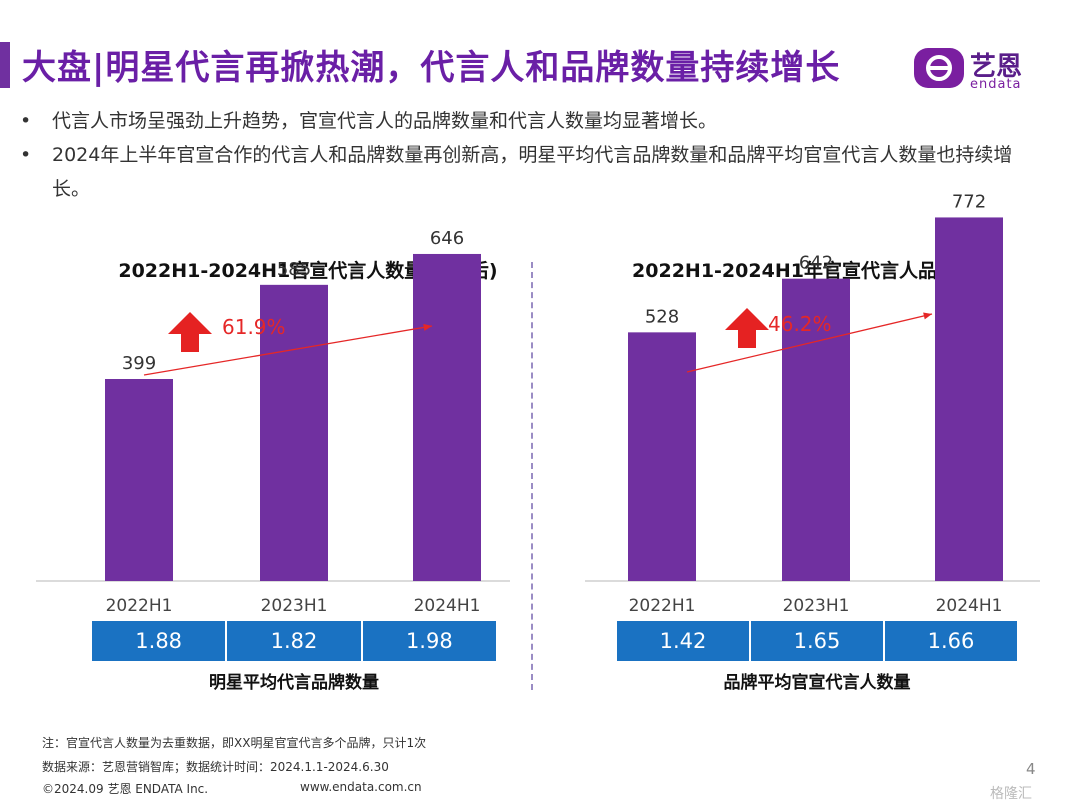 The width and height of the screenshot is (1080, 810). I want to click on page-title: 大盘|明星代言再掀热潮，代言人和品牌数量持续增长, so click(431, 68).